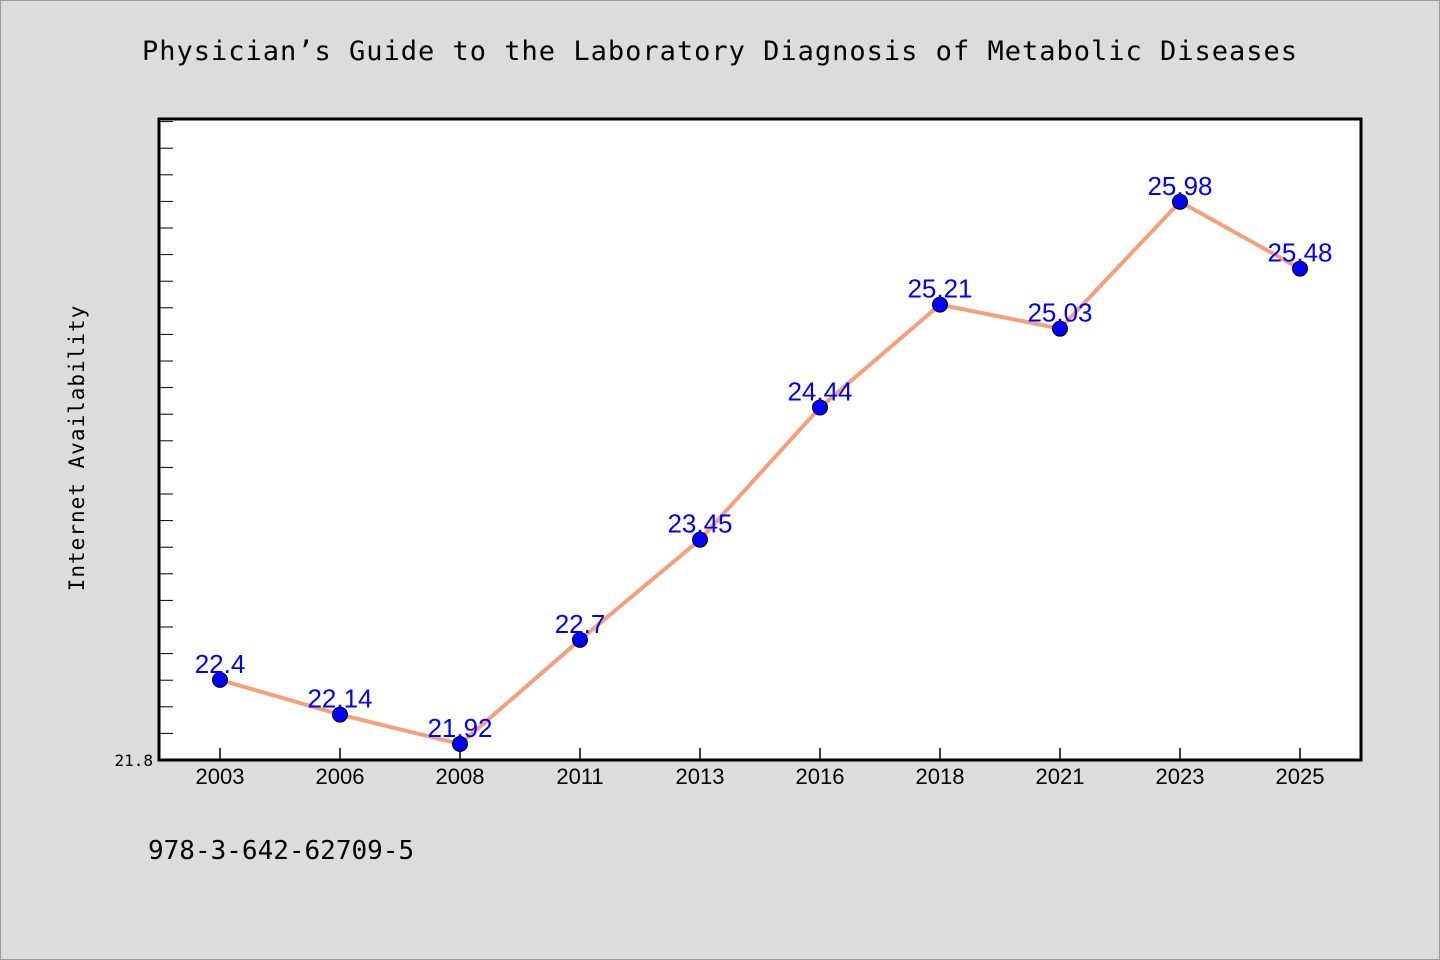 This screenshot has height=960, width=1440. Describe the element at coordinates (1179, 186) in the screenshot. I see `data-label: 25.98` at that location.